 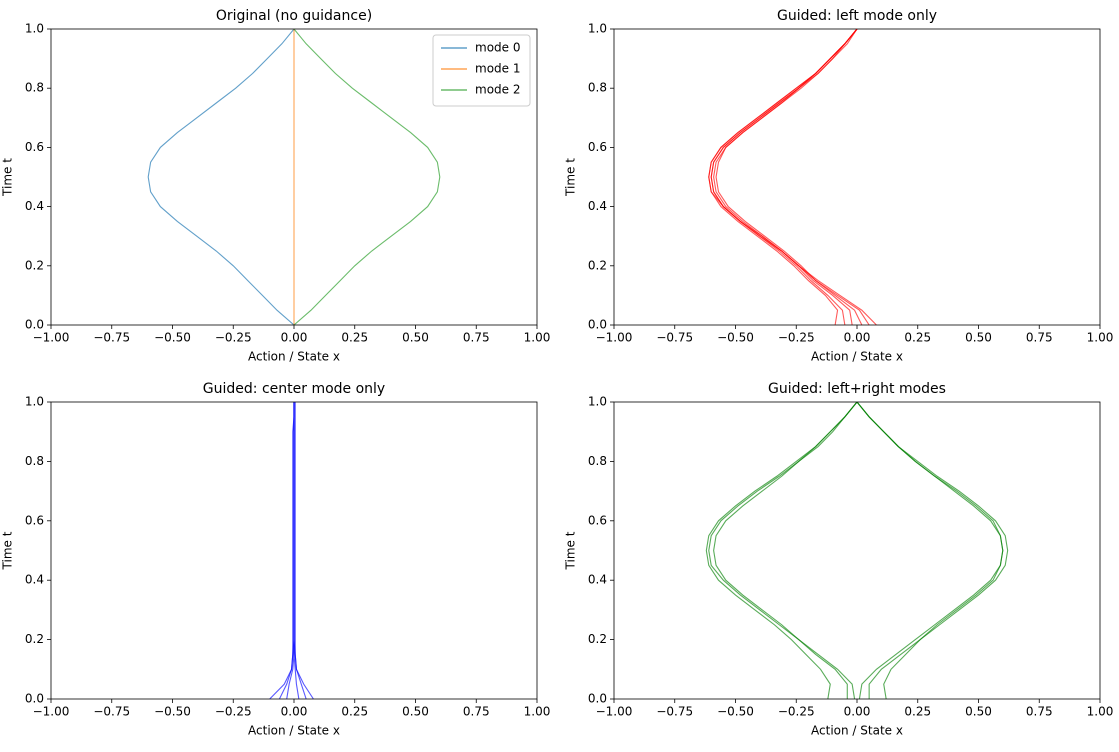 What do you see at coordinates (497, 69) in the screenshot?
I see `legend-label: mode 1` at bounding box center [497, 69].